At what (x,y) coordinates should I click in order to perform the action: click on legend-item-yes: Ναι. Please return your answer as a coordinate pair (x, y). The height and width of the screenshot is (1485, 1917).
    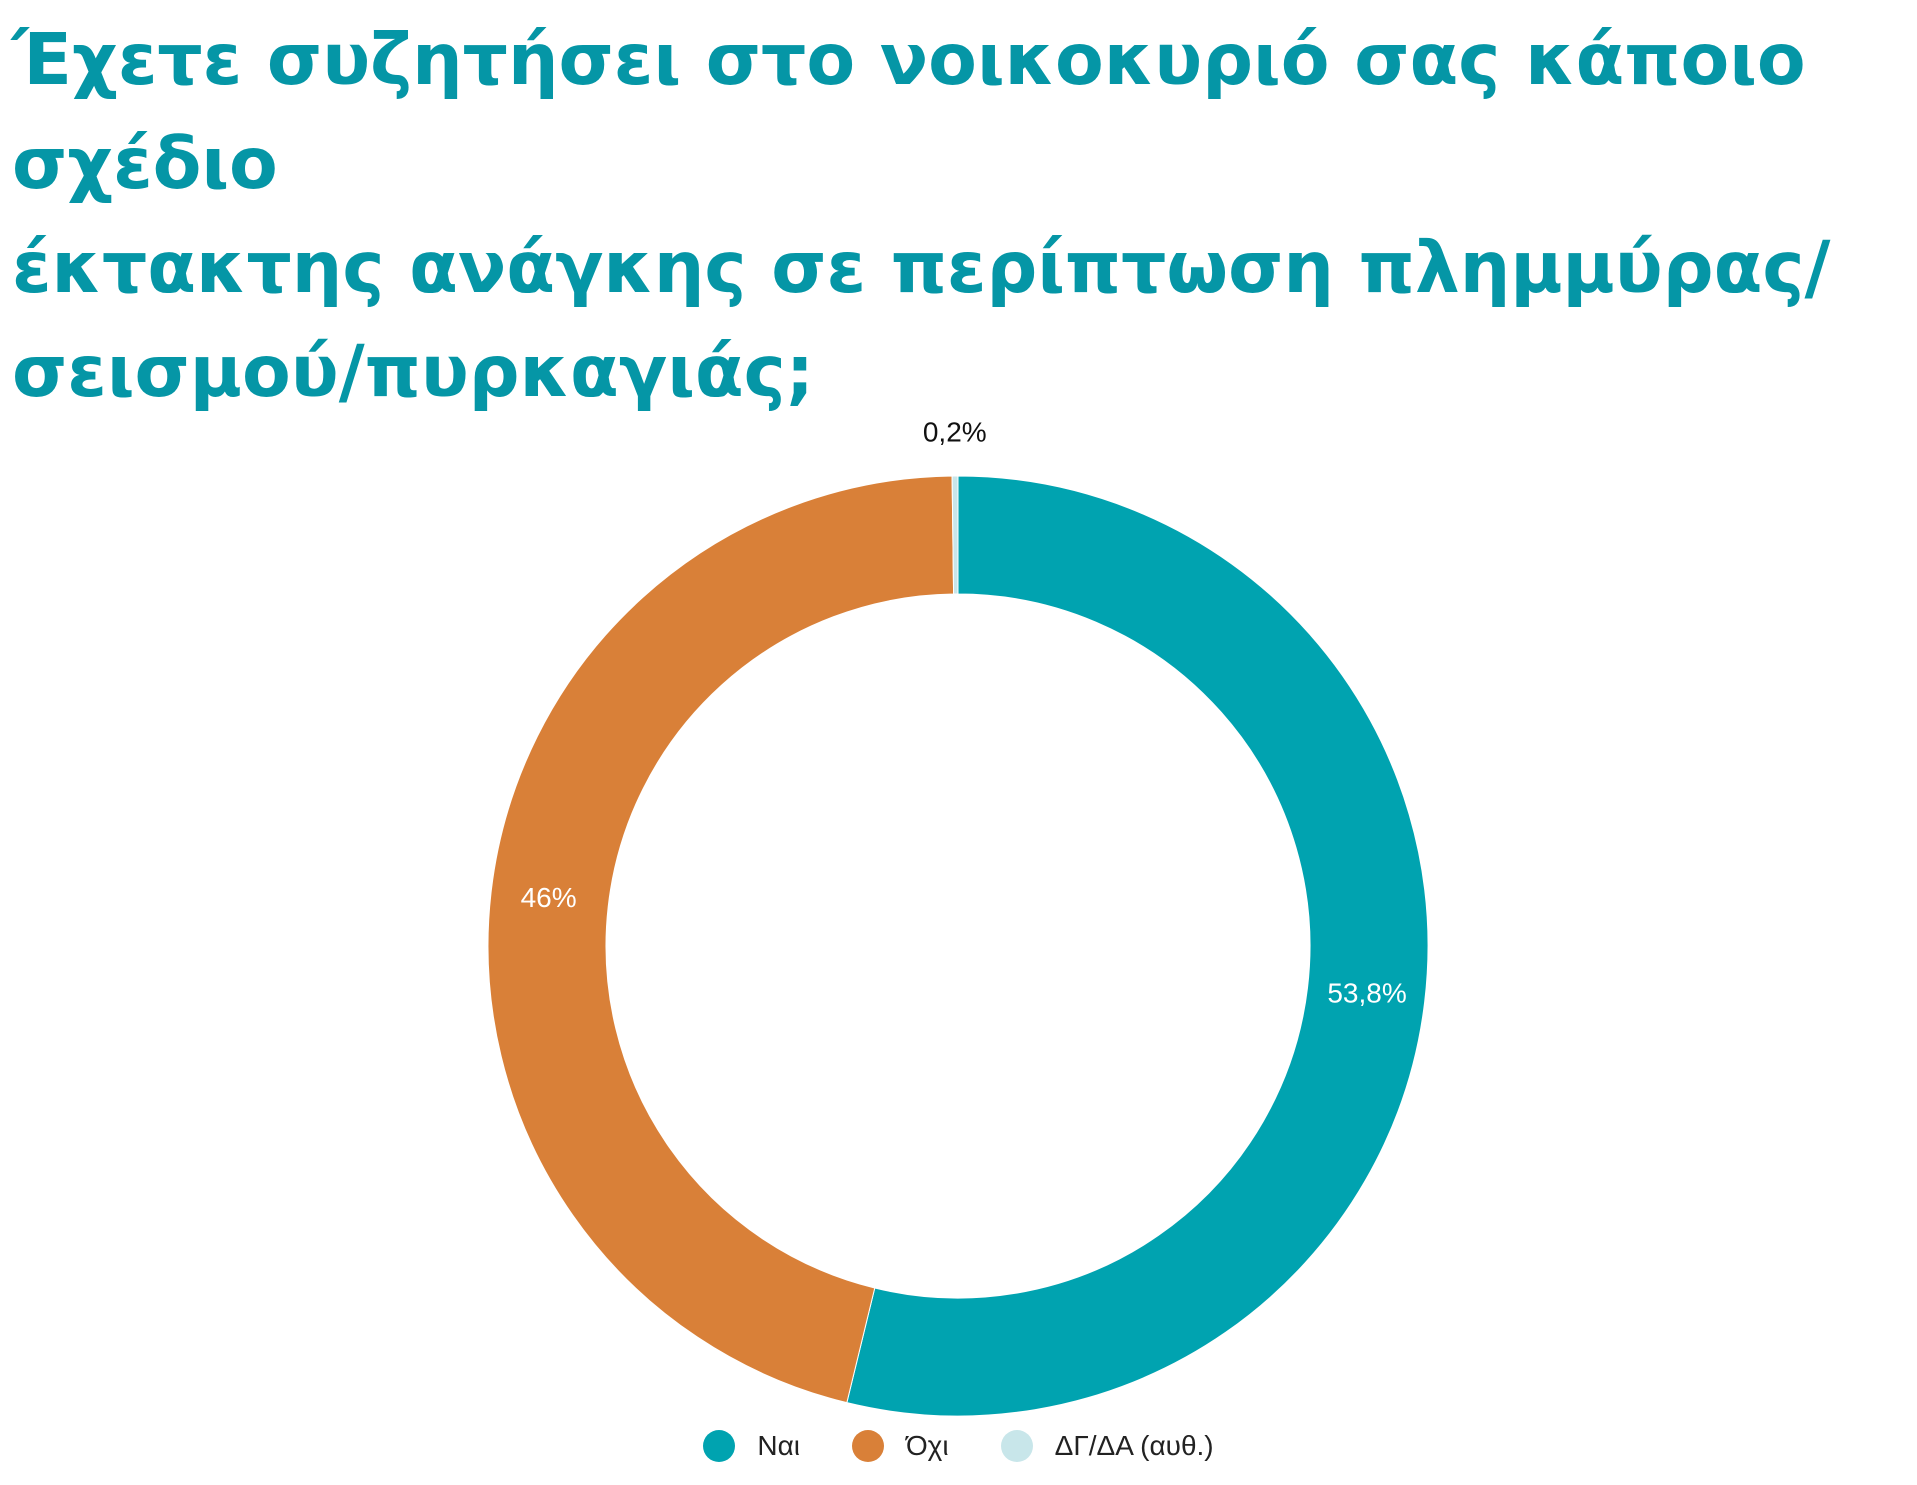
    Looking at the image, I should click on (751, 1446).